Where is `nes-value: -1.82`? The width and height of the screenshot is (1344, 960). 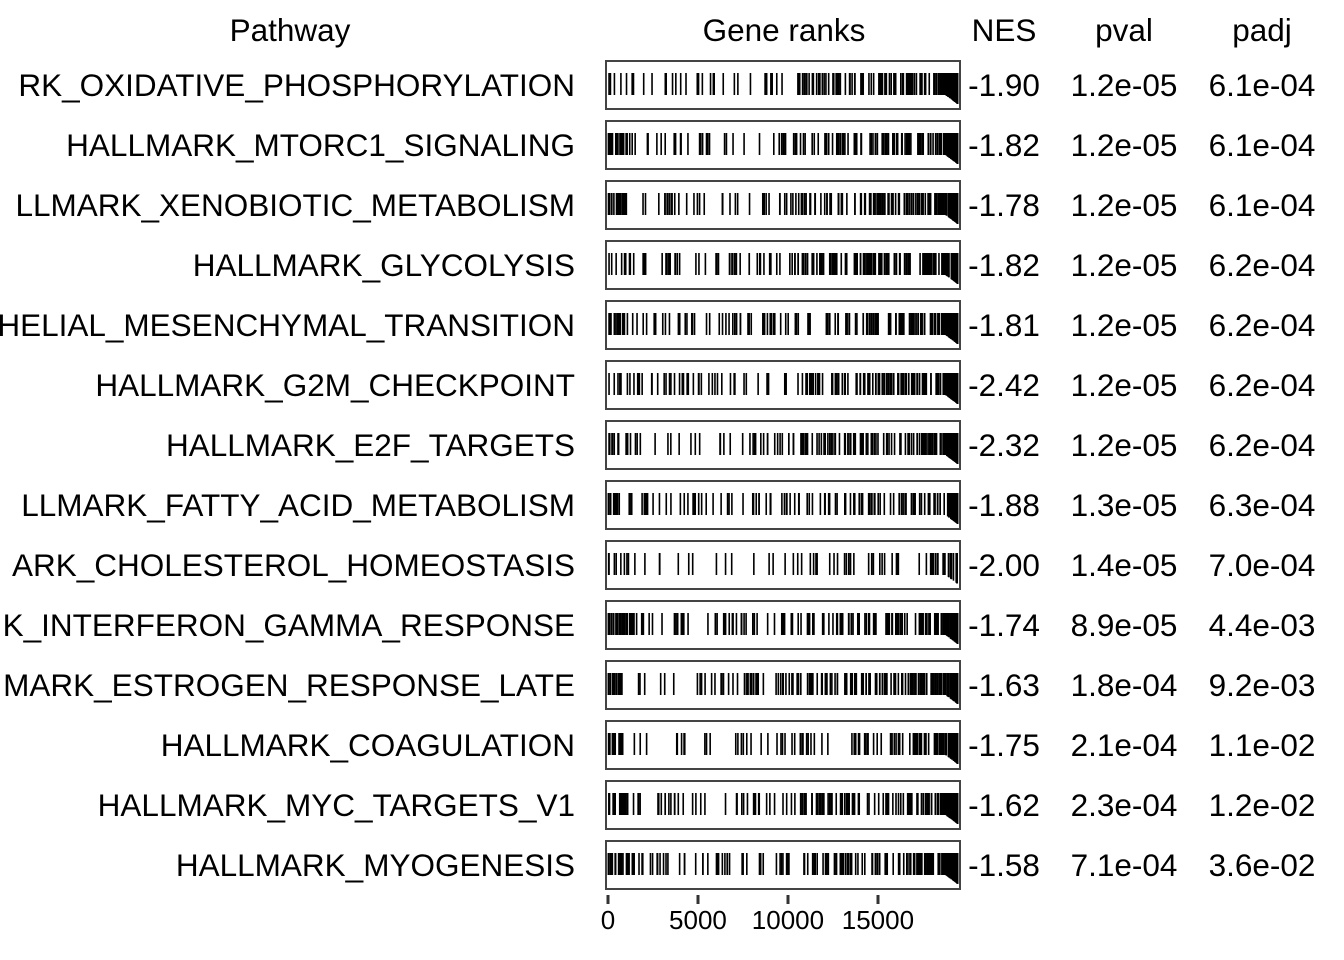
nes-value: -1.82 is located at coordinates (1004, 144).